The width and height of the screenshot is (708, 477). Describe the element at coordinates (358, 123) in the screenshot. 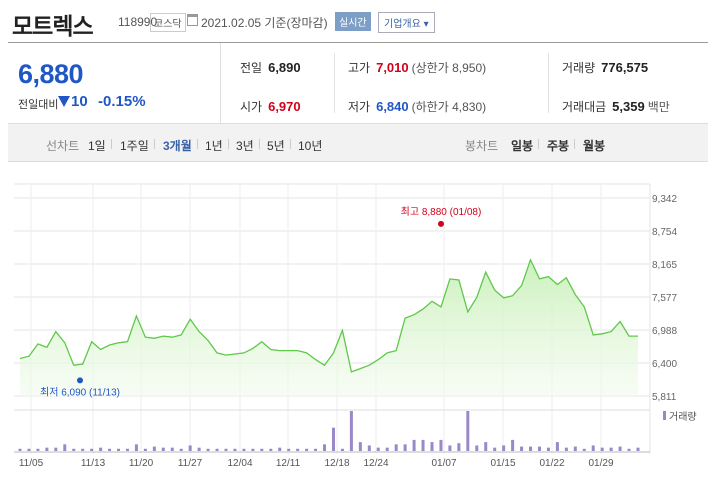

I see `info-bottom-divider` at that location.